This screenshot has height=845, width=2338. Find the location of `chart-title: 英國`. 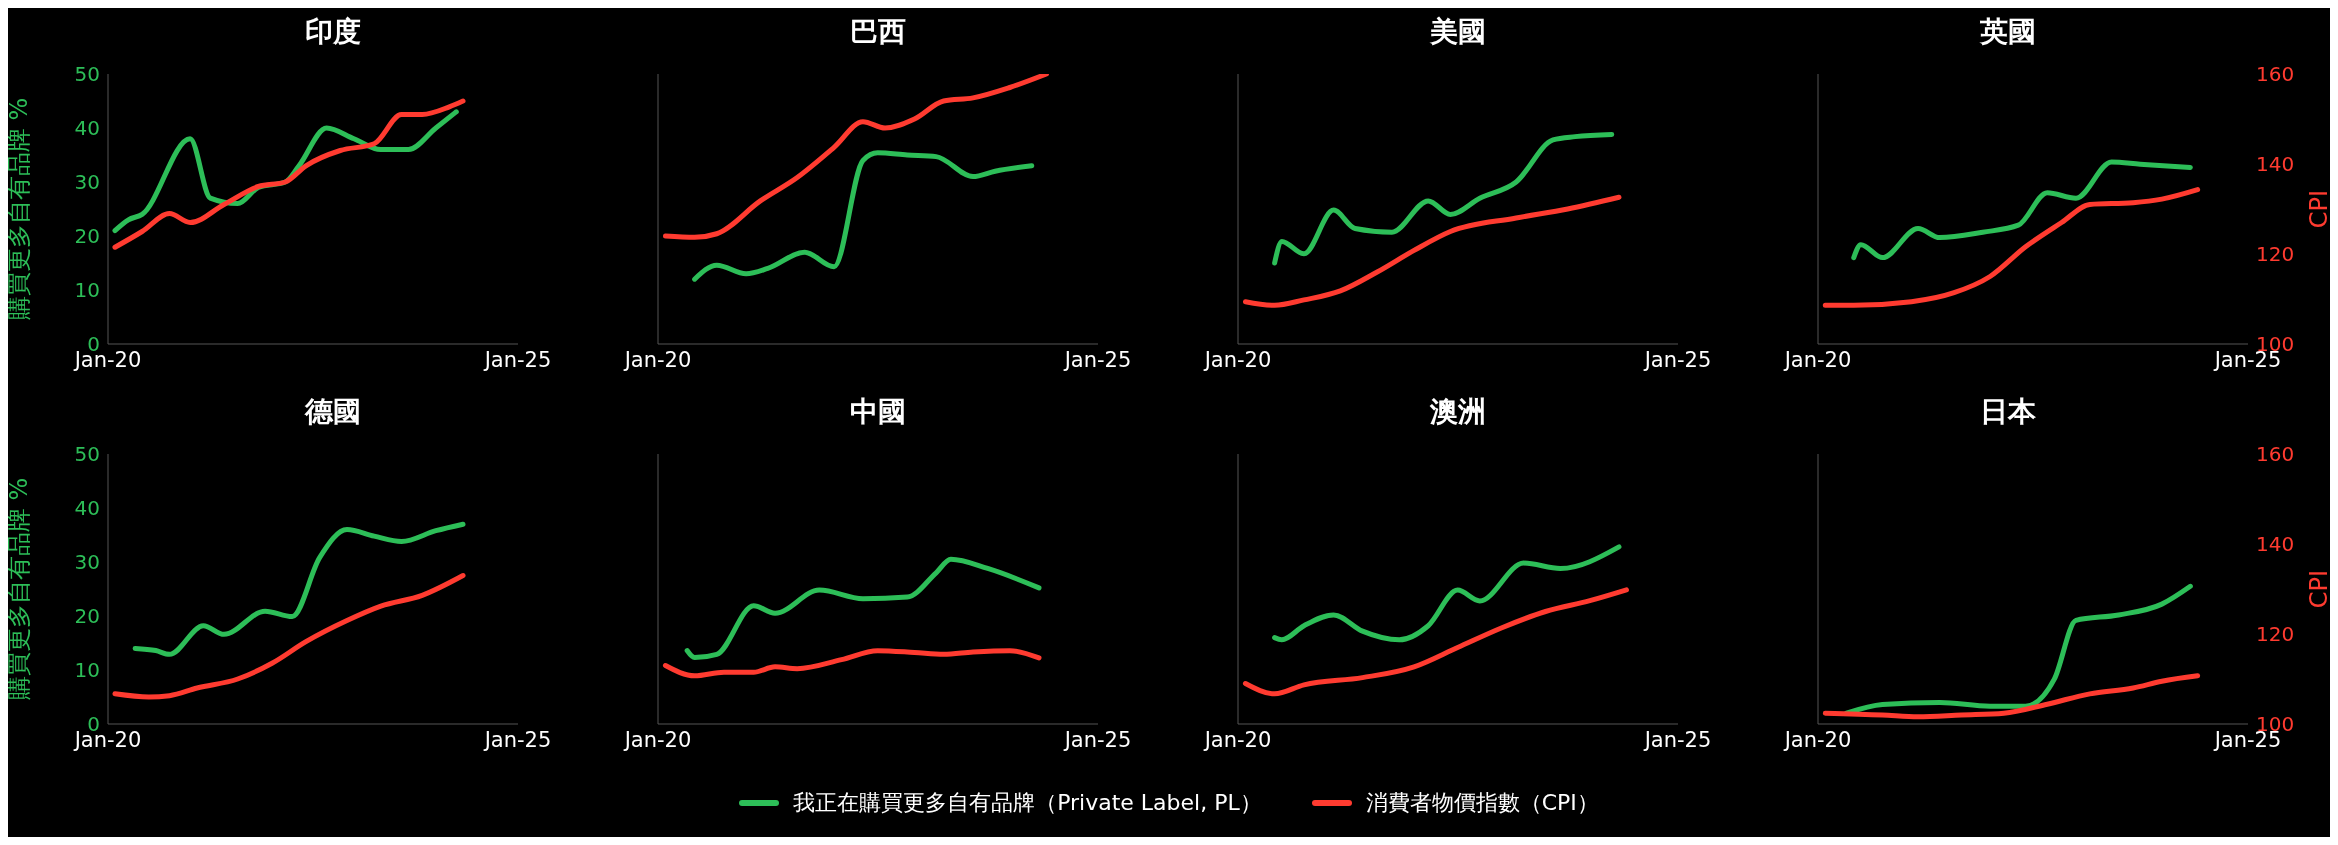

chart-title: 英國 is located at coordinates (2008, 32).